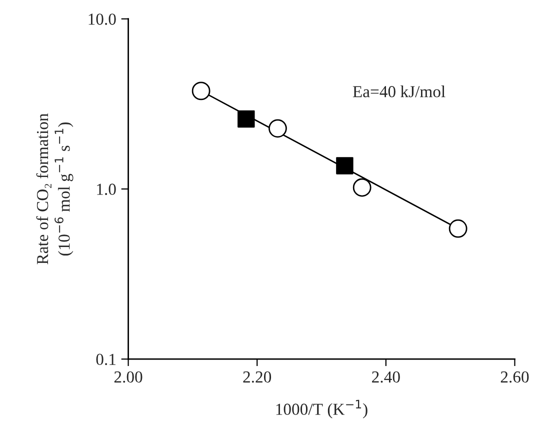  What do you see at coordinates (102, 19) in the screenshot?
I see `y-tick-label: 10.0` at bounding box center [102, 19].